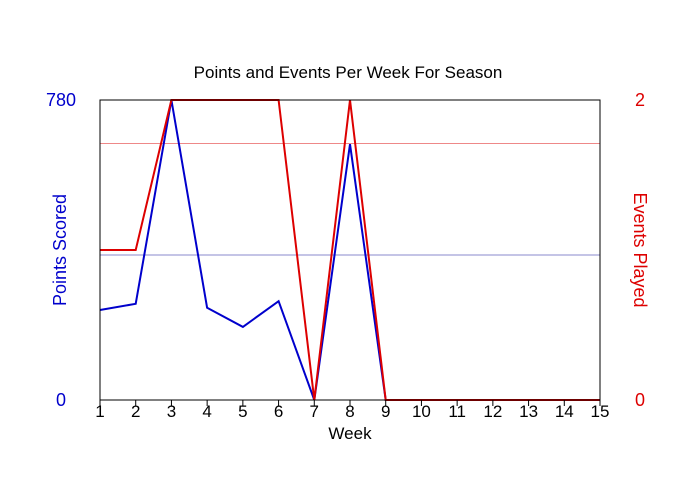  What do you see at coordinates (600, 411) in the screenshot?
I see `x-tick-label: 15` at bounding box center [600, 411].